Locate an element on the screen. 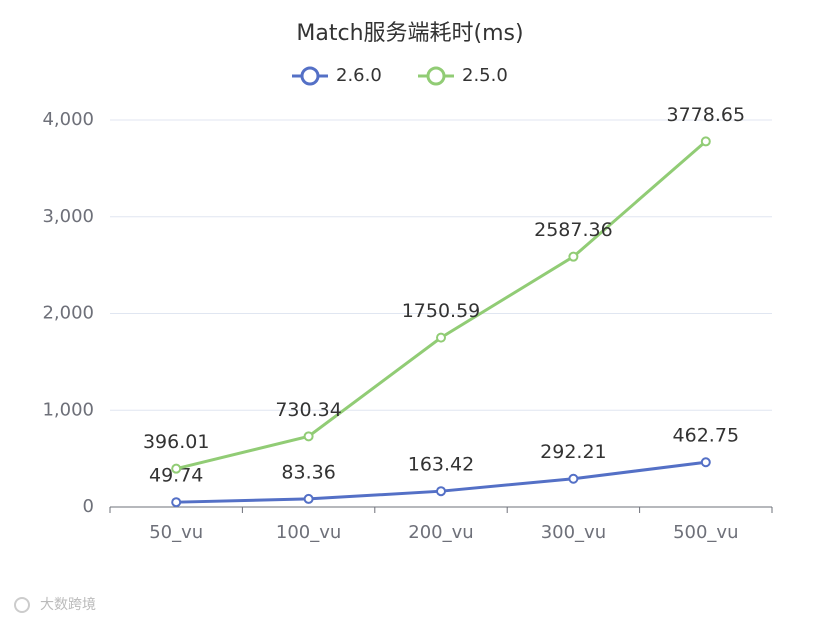 This screenshot has height=622, width=824. data-label: 163.42 is located at coordinates (441, 465).